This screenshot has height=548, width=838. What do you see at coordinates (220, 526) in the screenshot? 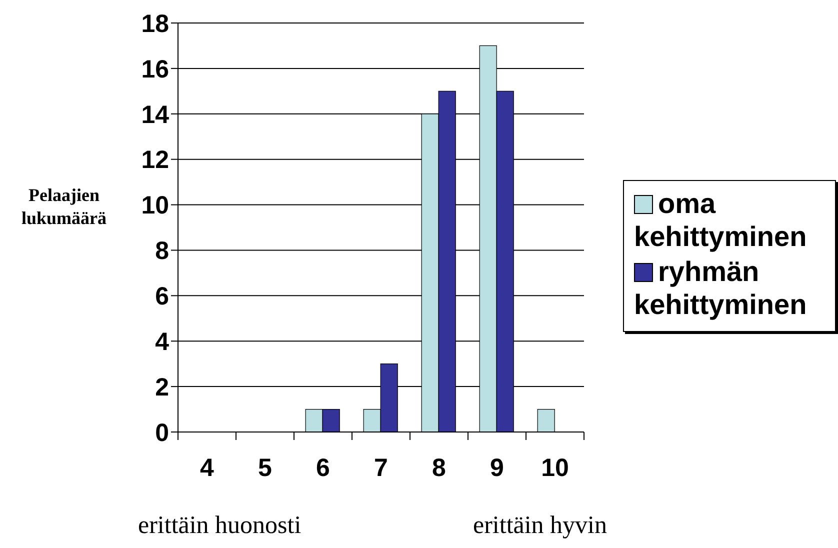
I see `text: erittäin huonosti` at bounding box center [220, 526].